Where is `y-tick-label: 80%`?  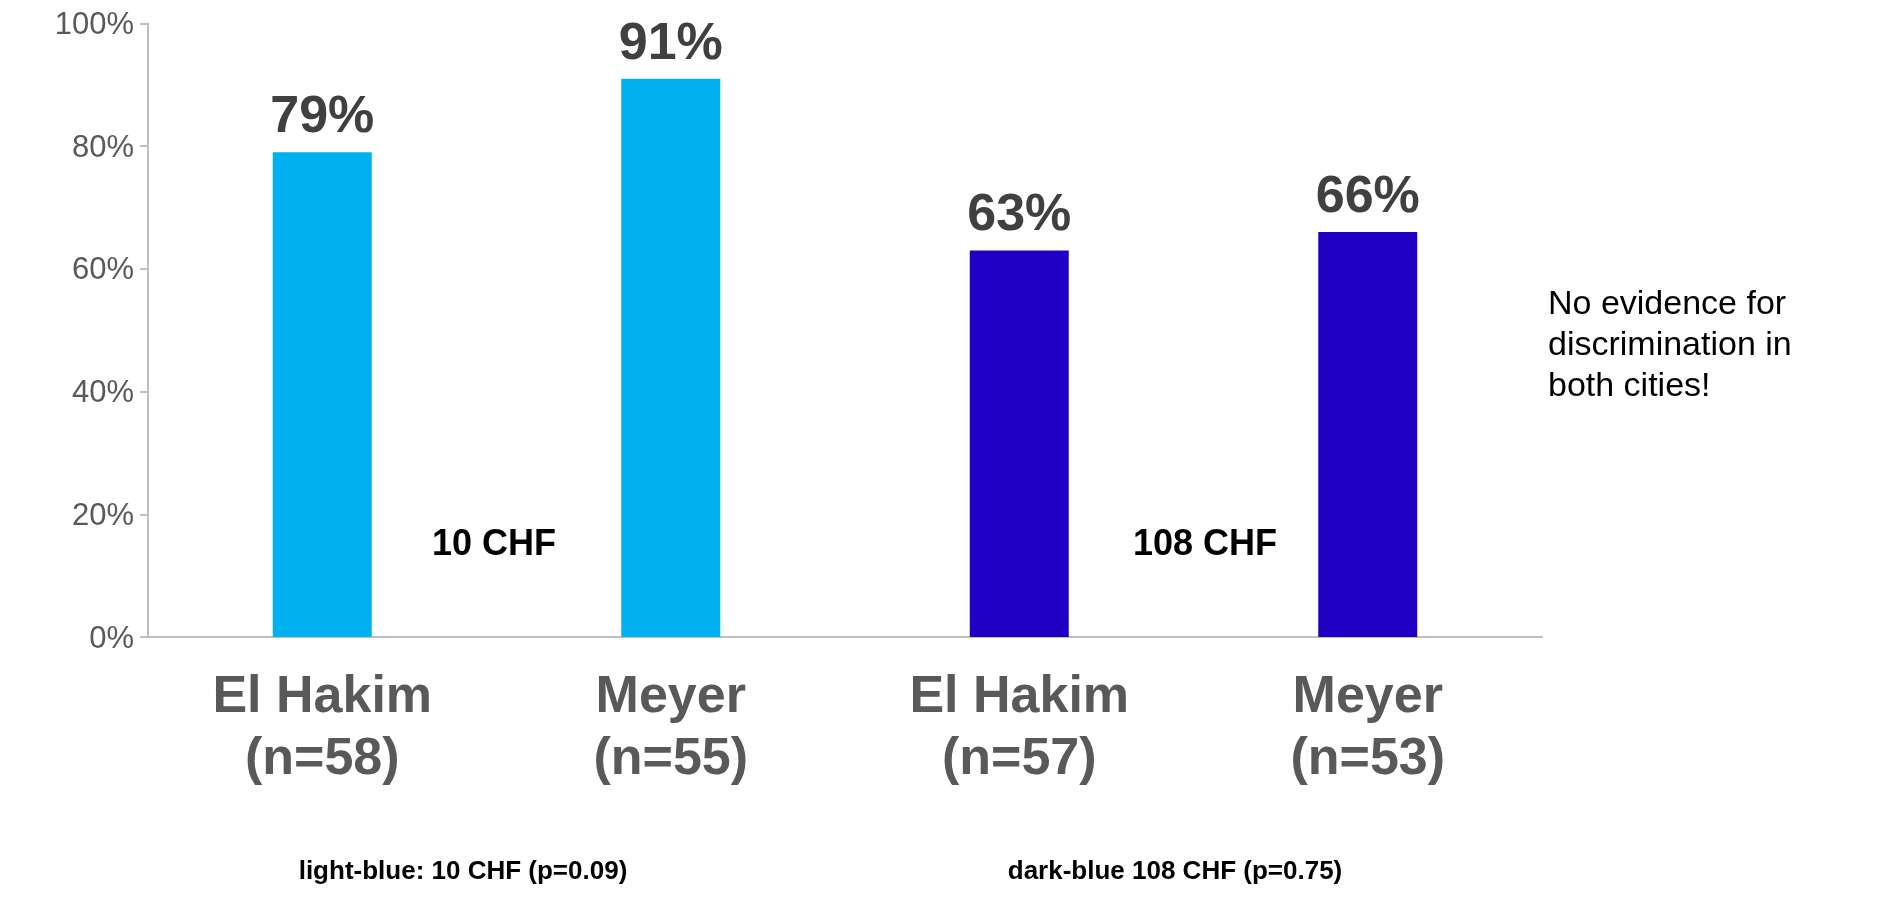
y-tick-label: 80% is located at coordinates (102, 146).